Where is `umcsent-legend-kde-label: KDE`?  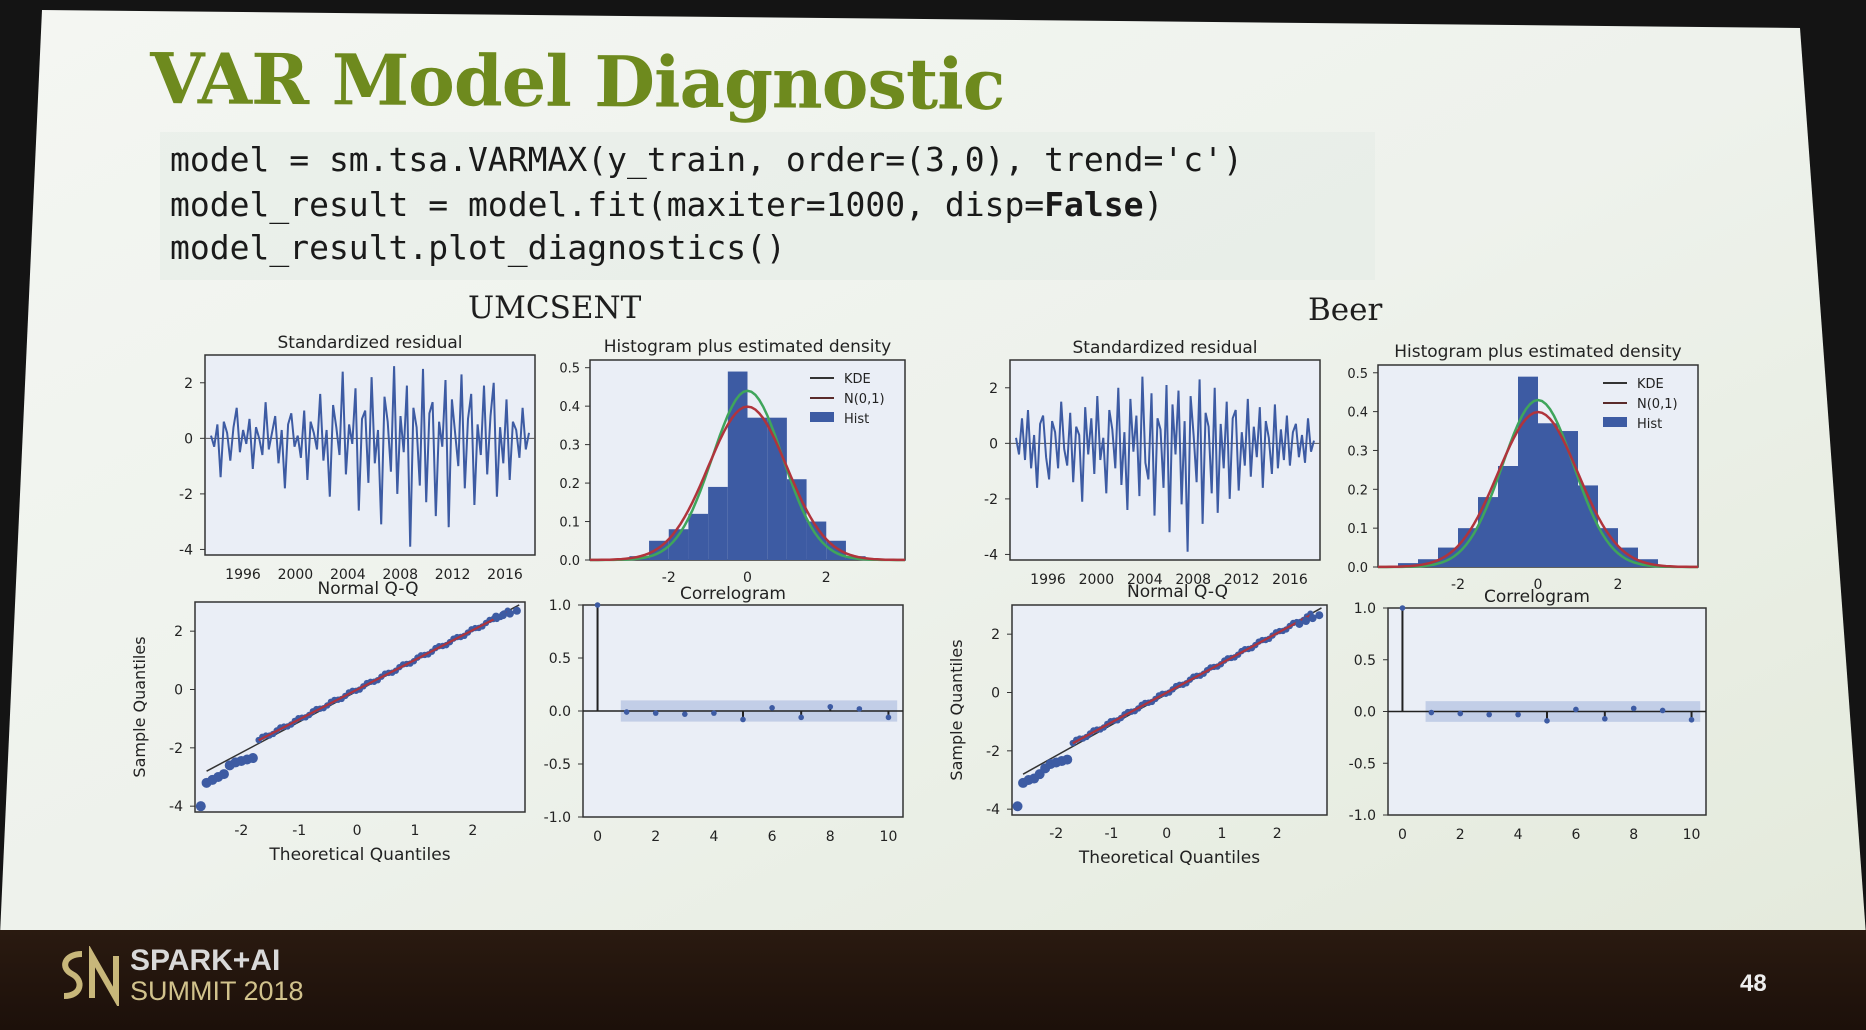
umcsent-legend-kde-label: KDE is located at coordinates (857, 379).